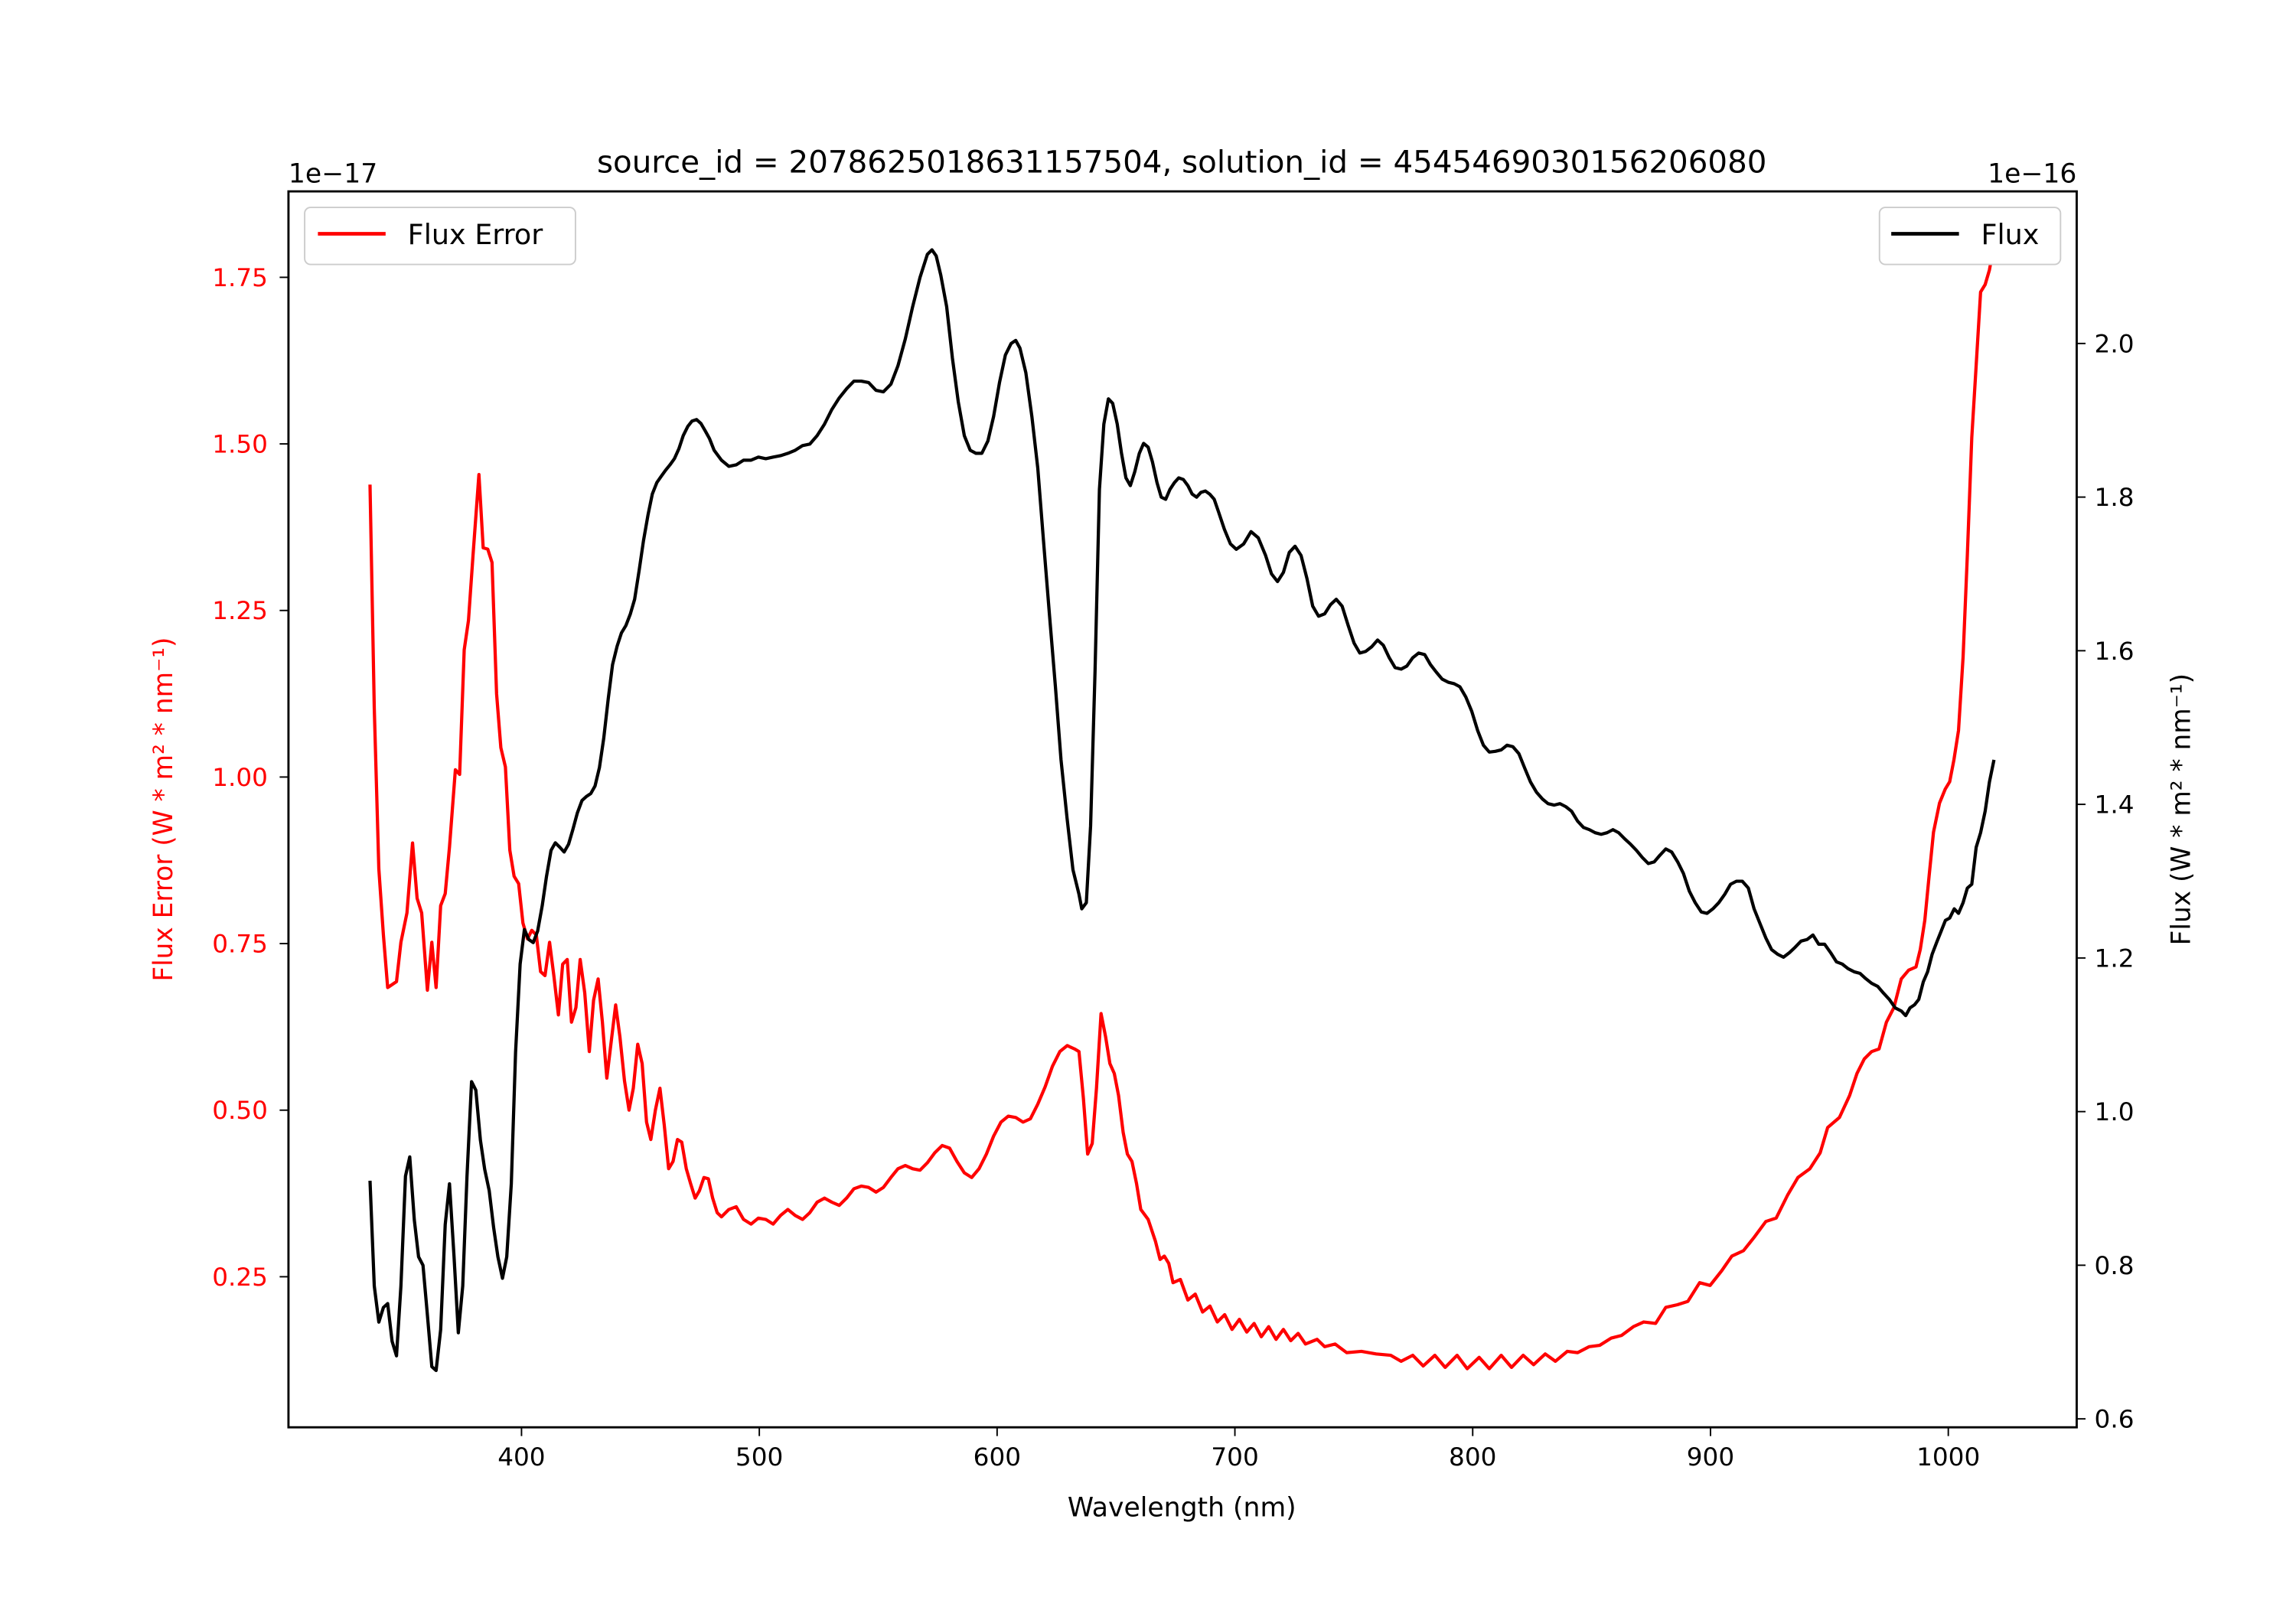 The width and height of the screenshot is (2296, 1607). Describe the element at coordinates (2115, 497) in the screenshot. I see `right-y-tick-label: 1.8` at that location.